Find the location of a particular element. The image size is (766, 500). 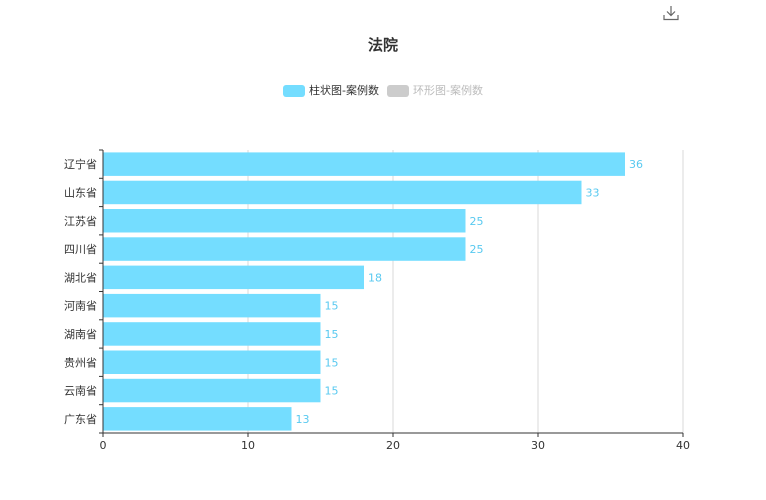

chart-title: 法院 is located at coordinates (382, 45).